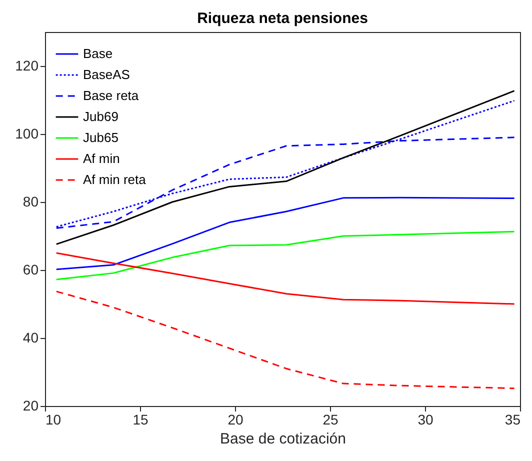 The width and height of the screenshot is (532, 461). What do you see at coordinates (30, 202) in the screenshot?
I see `y-tick-label: 80` at bounding box center [30, 202].